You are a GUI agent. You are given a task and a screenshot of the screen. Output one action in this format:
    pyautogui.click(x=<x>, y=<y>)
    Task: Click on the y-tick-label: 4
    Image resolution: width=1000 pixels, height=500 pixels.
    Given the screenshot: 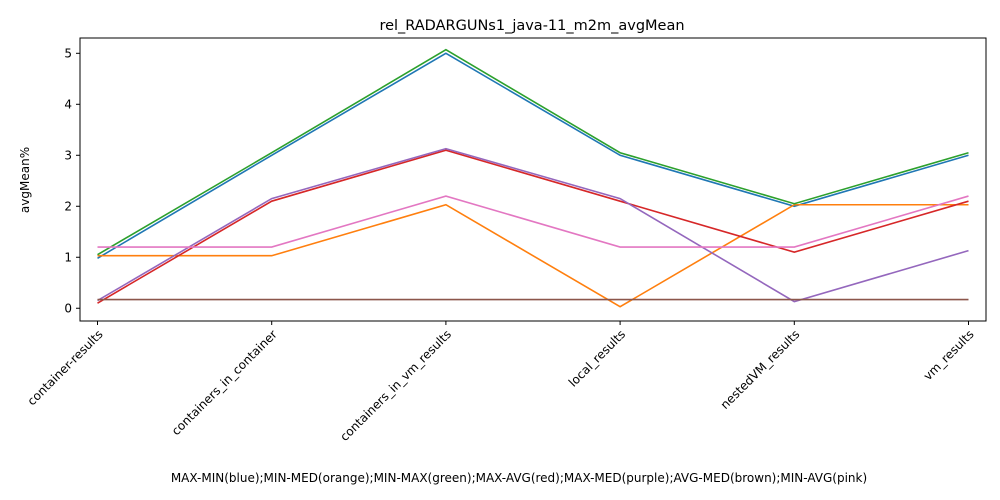 What is the action you would take?
    pyautogui.click(x=68, y=104)
    